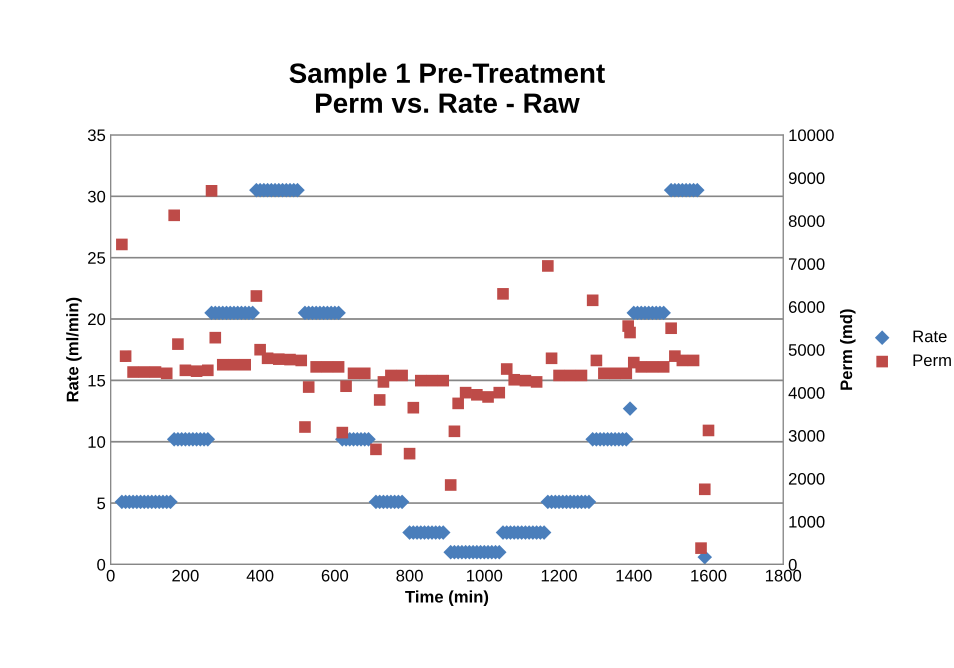 This screenshot has width=954, height=668. Describe the element at coordinates (97, 196) in the screenshot. I see `y-tick-label: 30` at that location.